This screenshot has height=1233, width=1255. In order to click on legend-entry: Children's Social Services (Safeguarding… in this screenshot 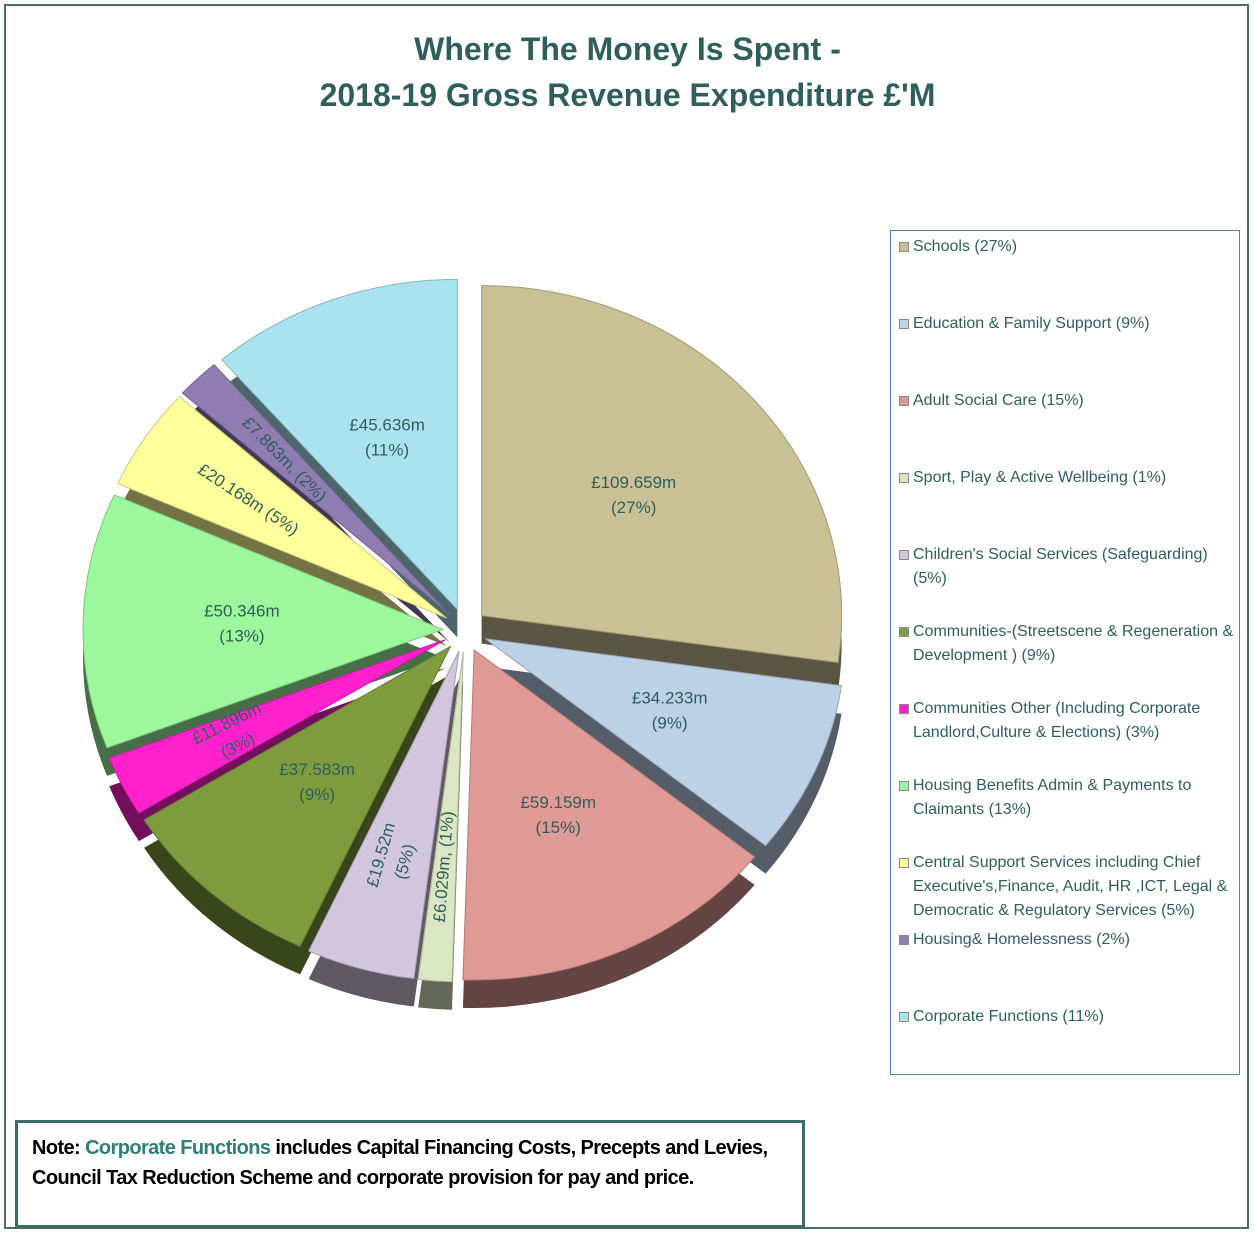, I will do `click(1069, 567)`.